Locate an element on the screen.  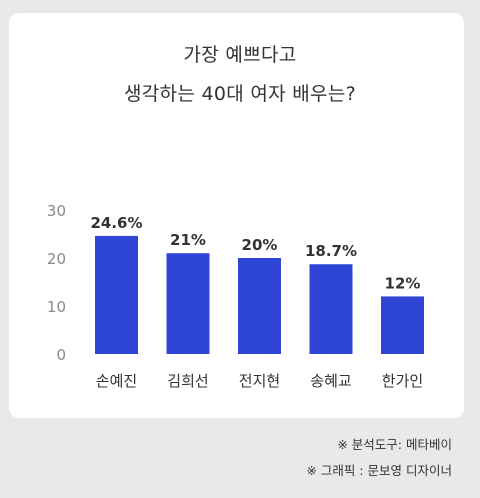
chart-title-line-1: 가장 예쁘다고 is located at coordinates (240, 55).